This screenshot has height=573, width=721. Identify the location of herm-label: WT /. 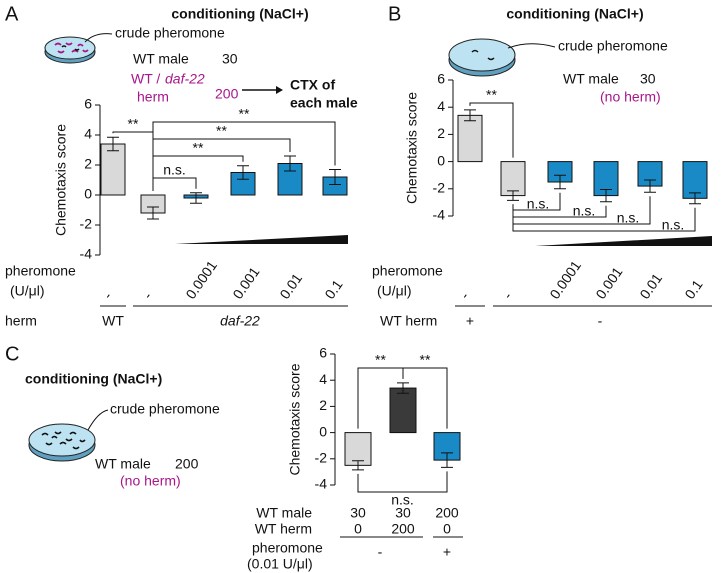
(145, 79).